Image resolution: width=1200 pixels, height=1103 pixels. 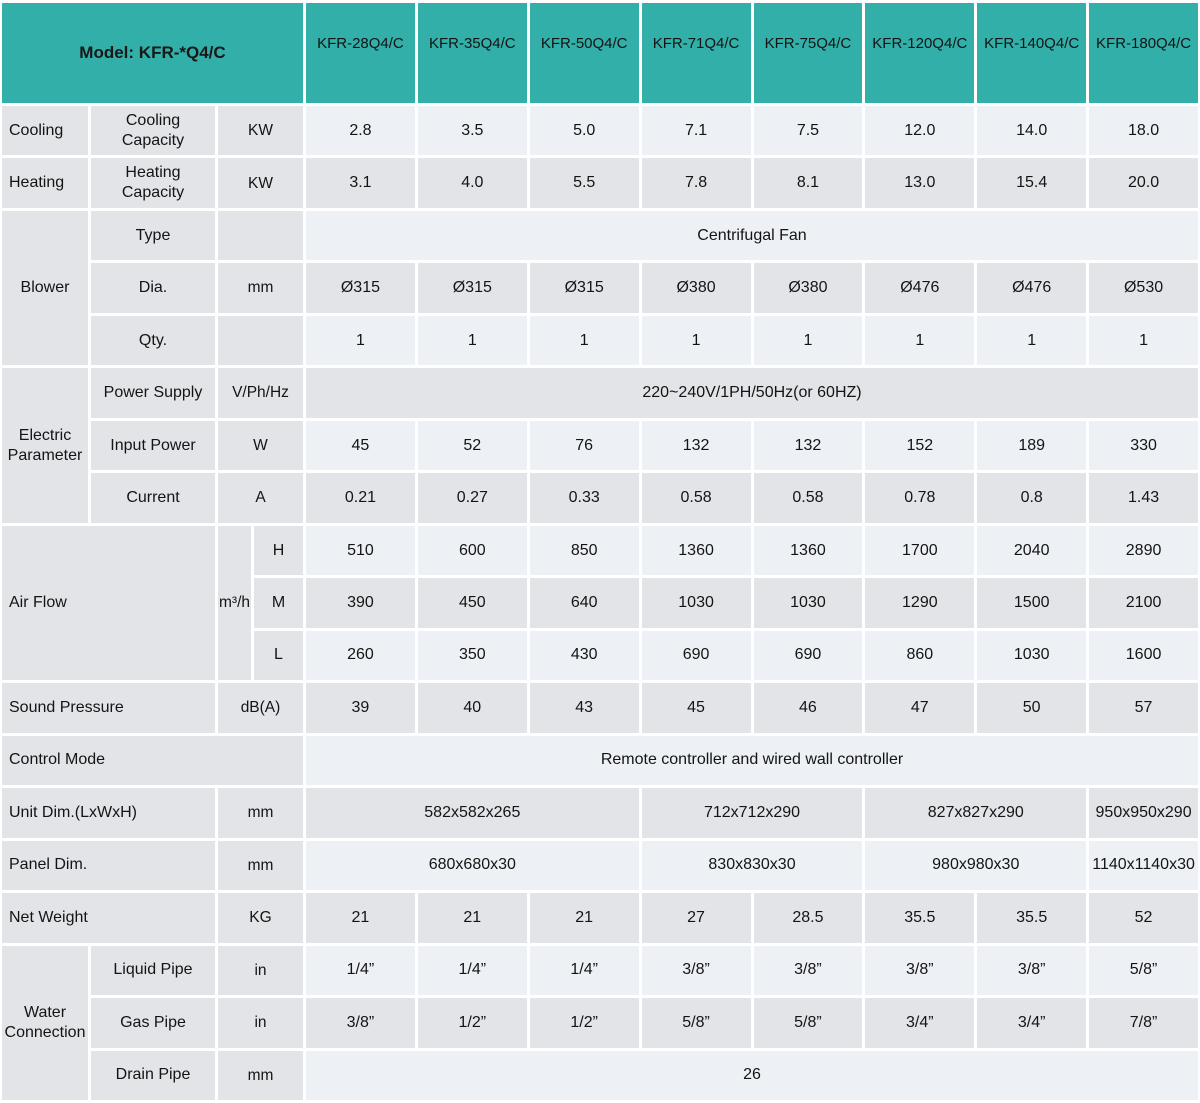 What do you see at coordinates (472, 183) in the screenshot?
I see `heating-value: 4.0` at bounding box center [472, 183].